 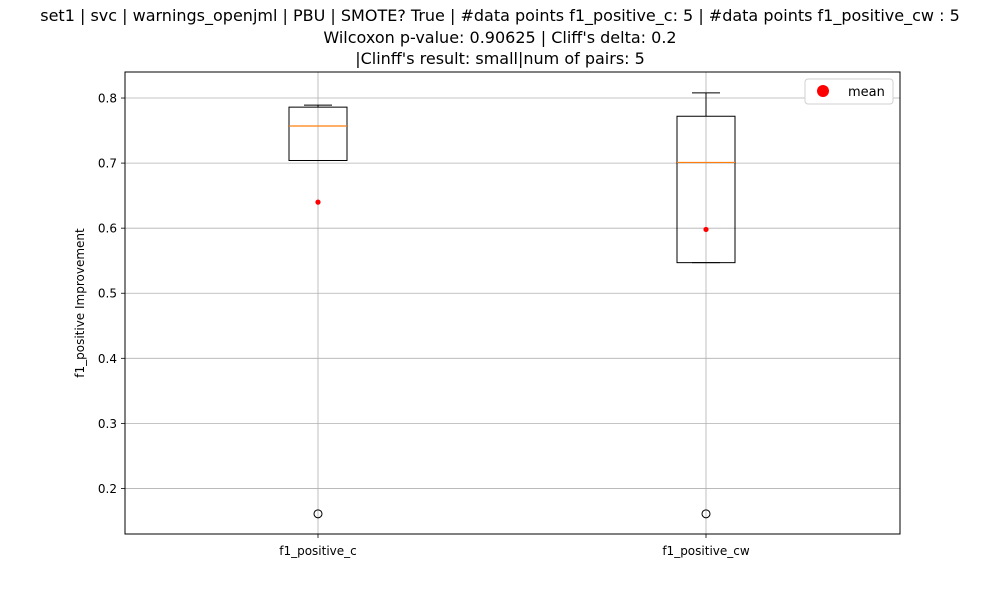 What do you see at coordinates (823, 91) in the screenshot?
I see `legend-mean-marker` at bounding box center [823, 91].